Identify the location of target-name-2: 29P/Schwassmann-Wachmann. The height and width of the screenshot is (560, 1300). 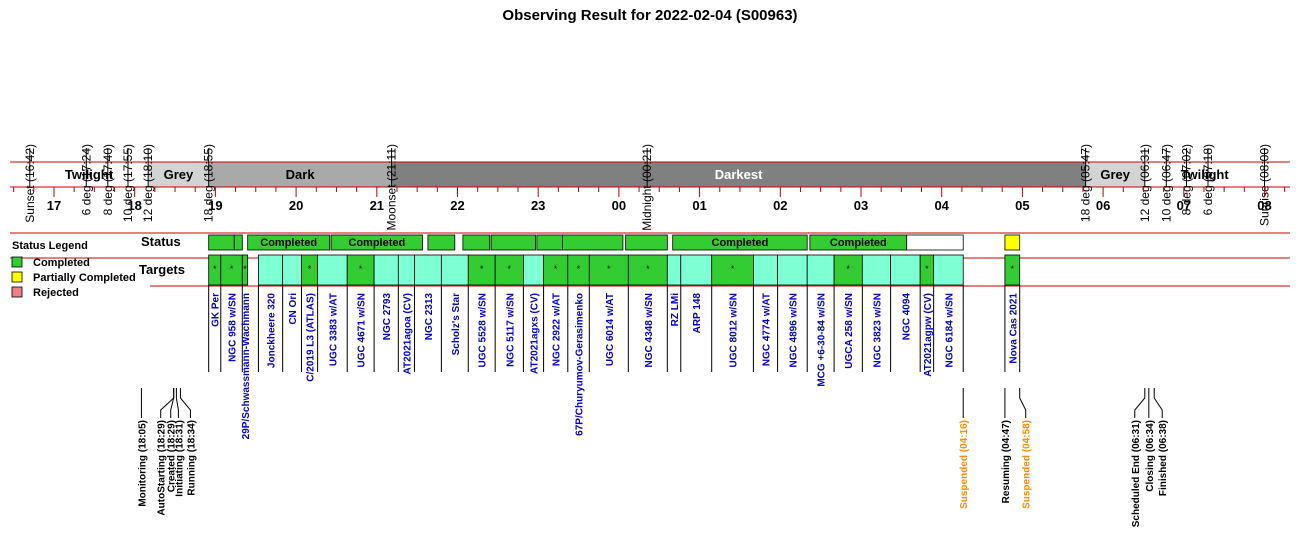
(246, 366).